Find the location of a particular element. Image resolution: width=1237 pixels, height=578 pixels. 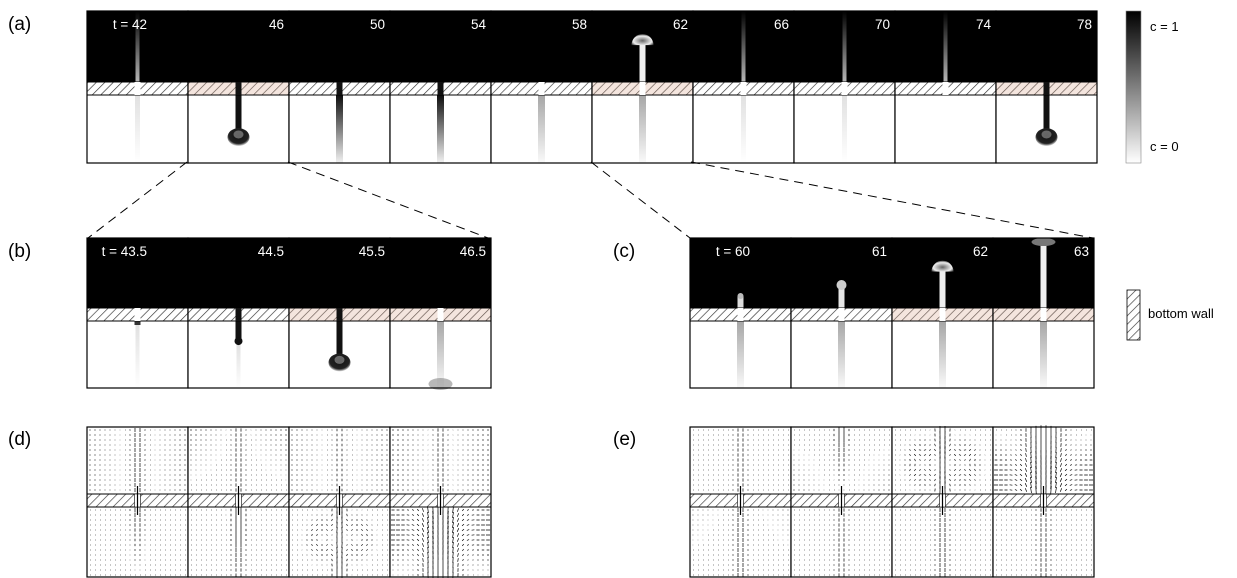

panel-a-frame-7: 66 is located at coordinates (743, 87).